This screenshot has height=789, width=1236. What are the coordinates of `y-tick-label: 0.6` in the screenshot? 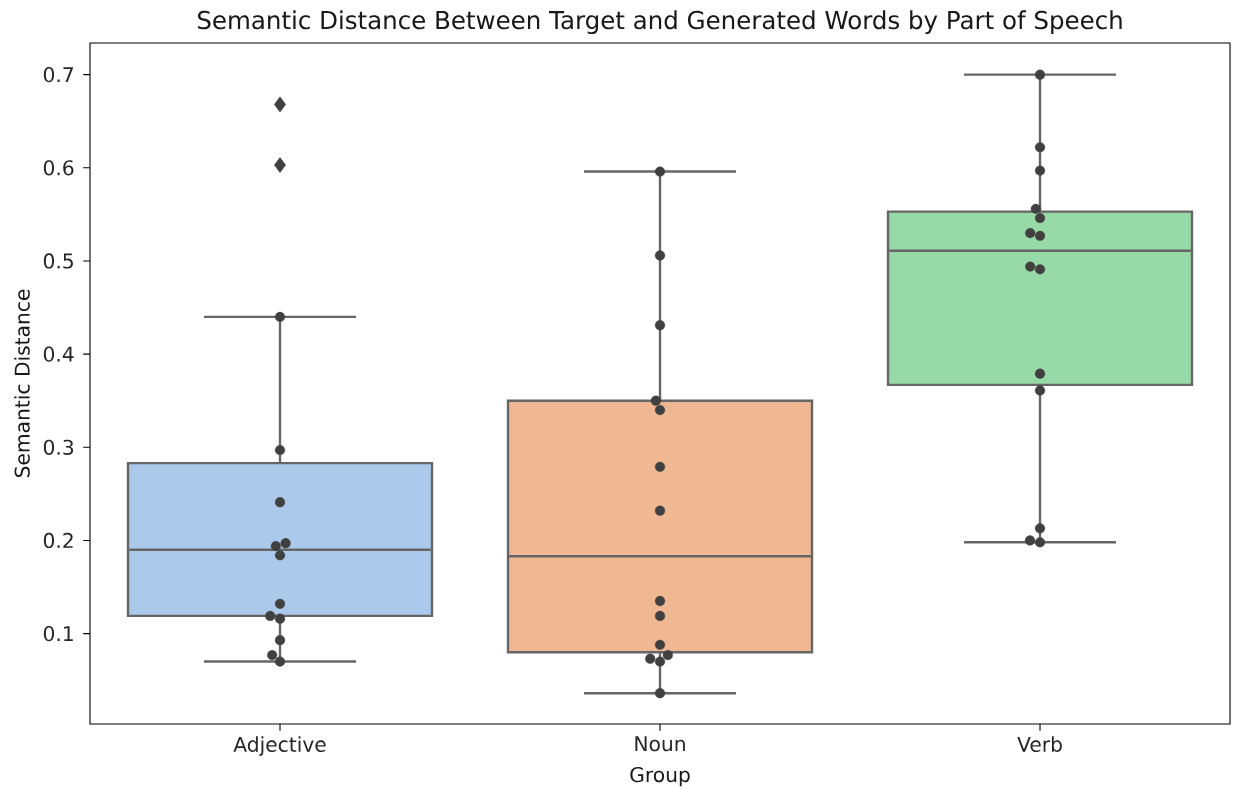 It's located at (58, 168).